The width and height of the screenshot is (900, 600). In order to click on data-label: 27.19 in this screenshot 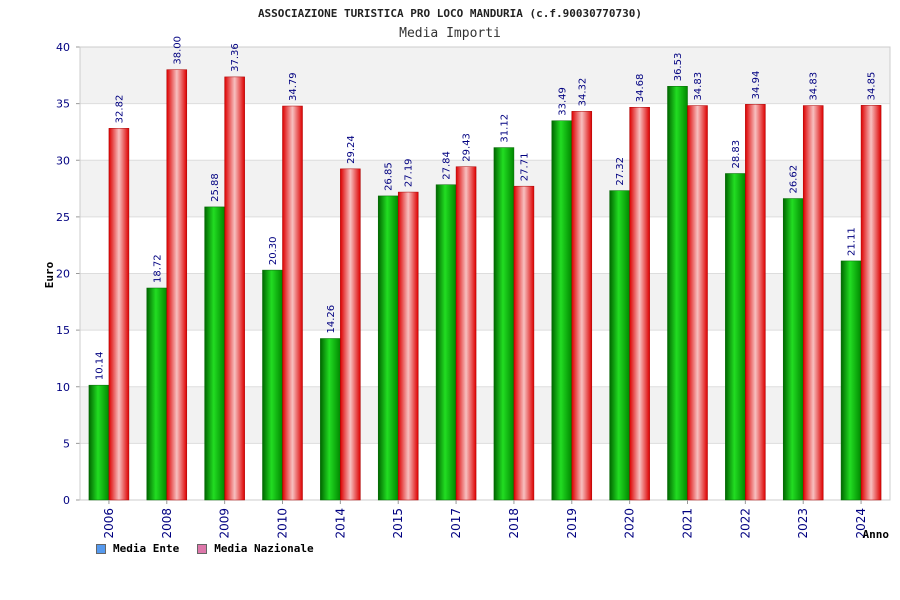, I will do `click(409, 172)`.